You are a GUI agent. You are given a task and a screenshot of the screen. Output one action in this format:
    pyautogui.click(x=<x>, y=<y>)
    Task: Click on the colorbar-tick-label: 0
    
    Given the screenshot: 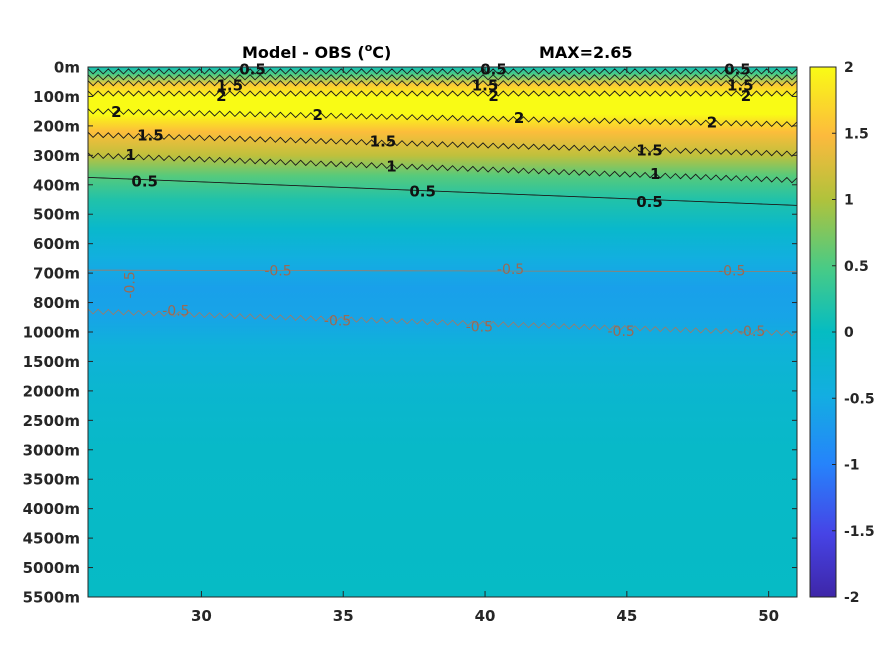 What is the action you would take?
    pyautogui.click(x=849, y=333)
    